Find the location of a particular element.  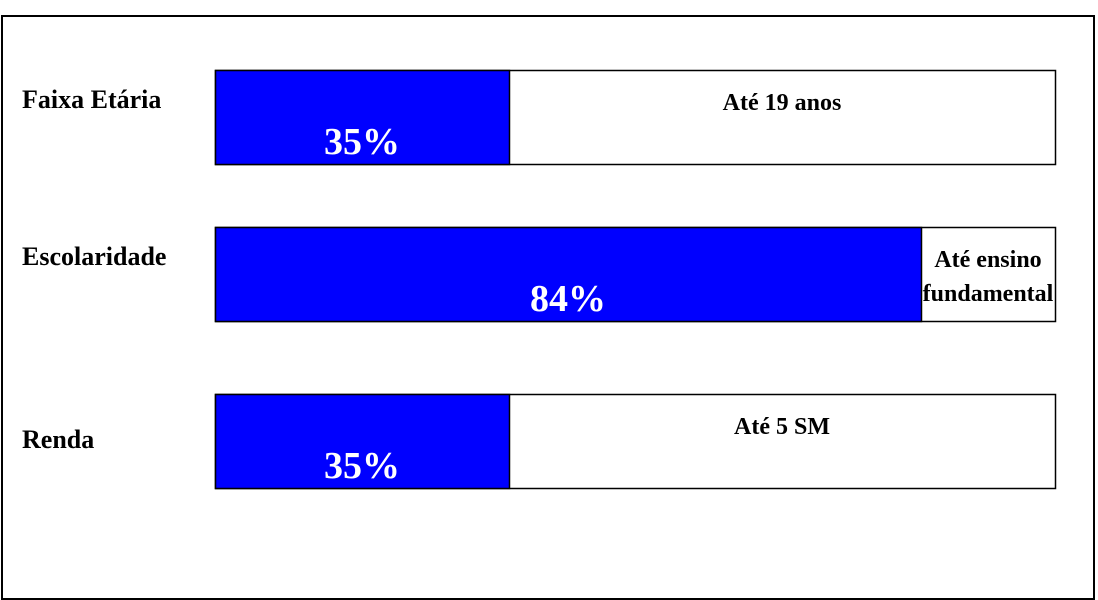

value-label-renda: 35% is located at coordinates (362, 466).